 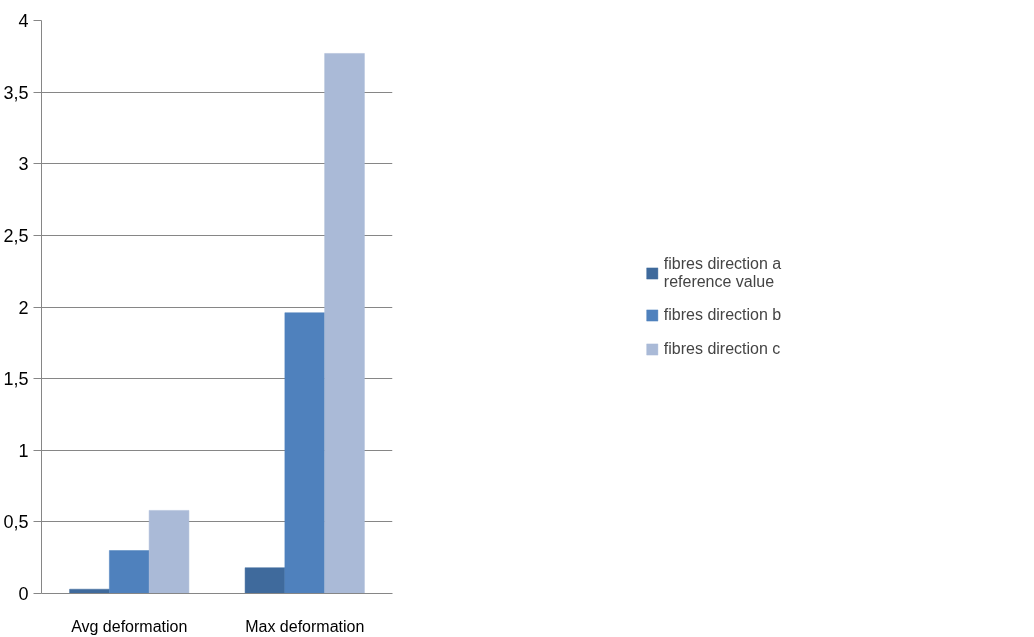 What do you see at coordinates (16, 235) in the screenshot?
I see `y-tick-label: 2,5` at bounding box center [16, 235].